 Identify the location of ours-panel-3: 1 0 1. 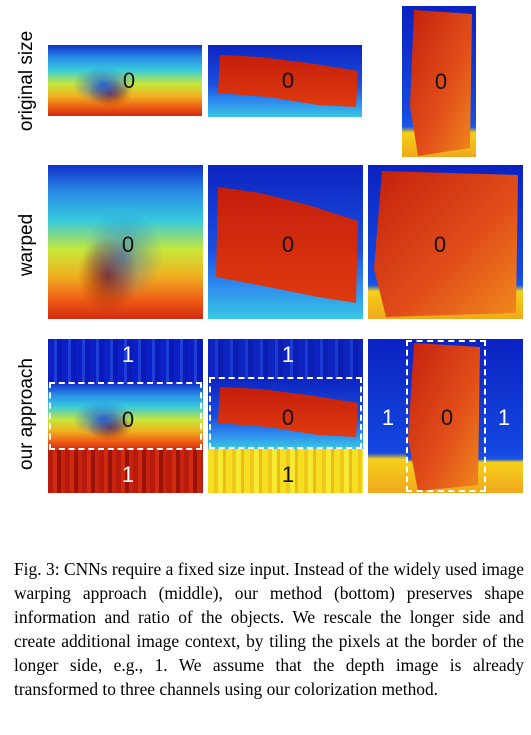
(445, 416).